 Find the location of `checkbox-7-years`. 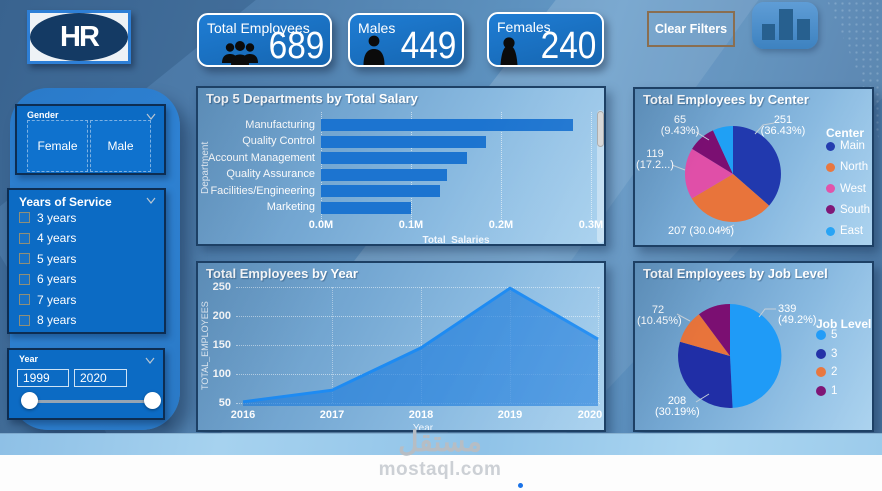

checkbox-7-years is located at coordinates (24, 299).